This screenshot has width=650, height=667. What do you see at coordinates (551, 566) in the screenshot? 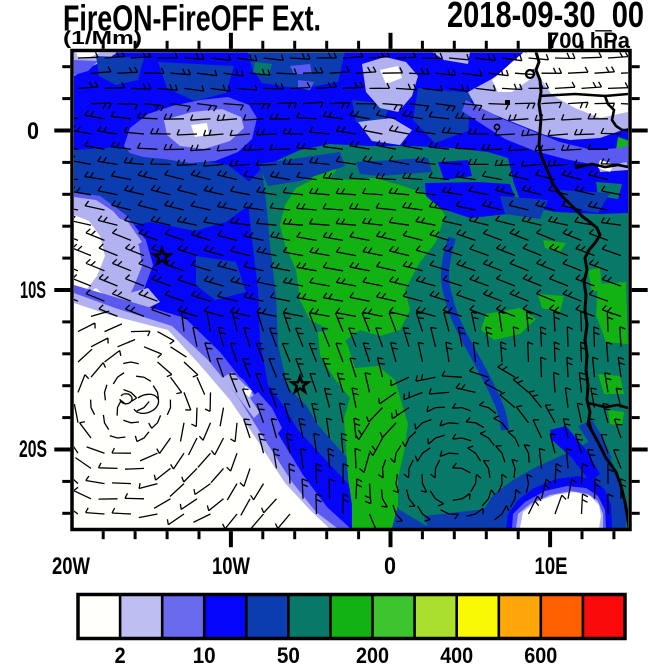
I see `svg-text: 10E` at bounding box center [551, 566].